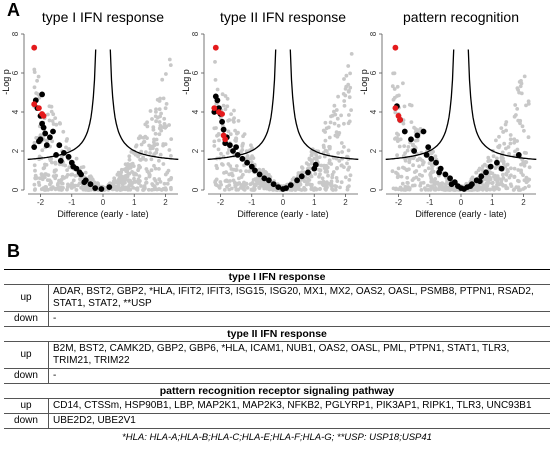 This screenshot has height=469, width=550. Describe the element at coordinates (165, 202) in the screenshot. I see `x-tick-label: 2` at that location.